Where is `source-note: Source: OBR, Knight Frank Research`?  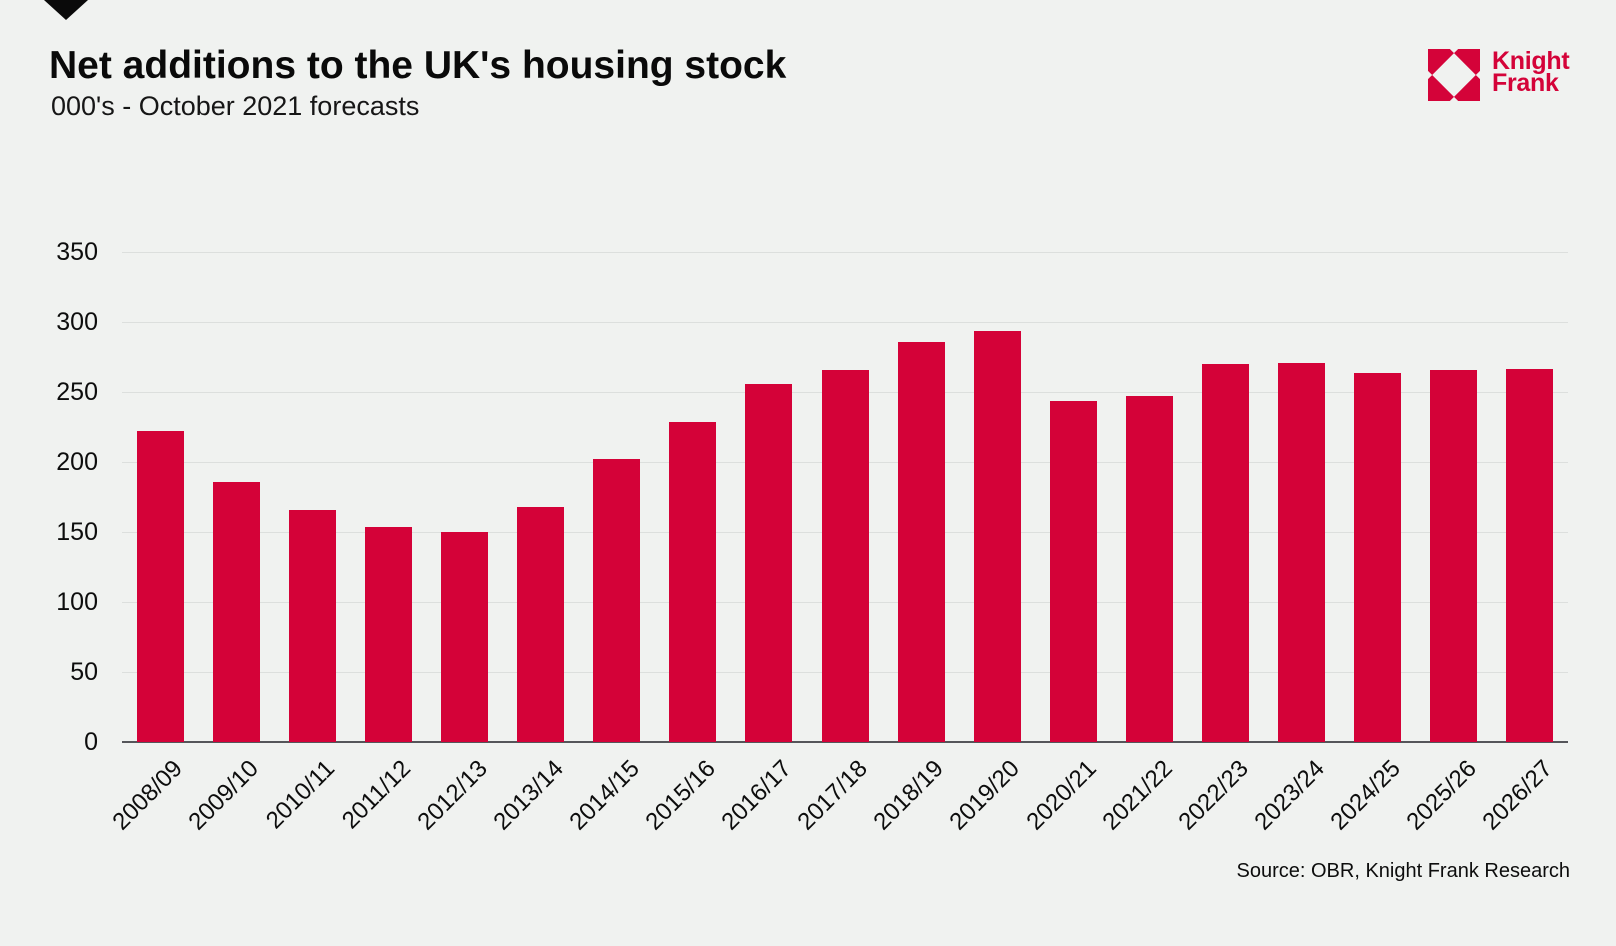 source-note: Source: OBR, Knight Frank Research is located at coordinates (1403, 871).